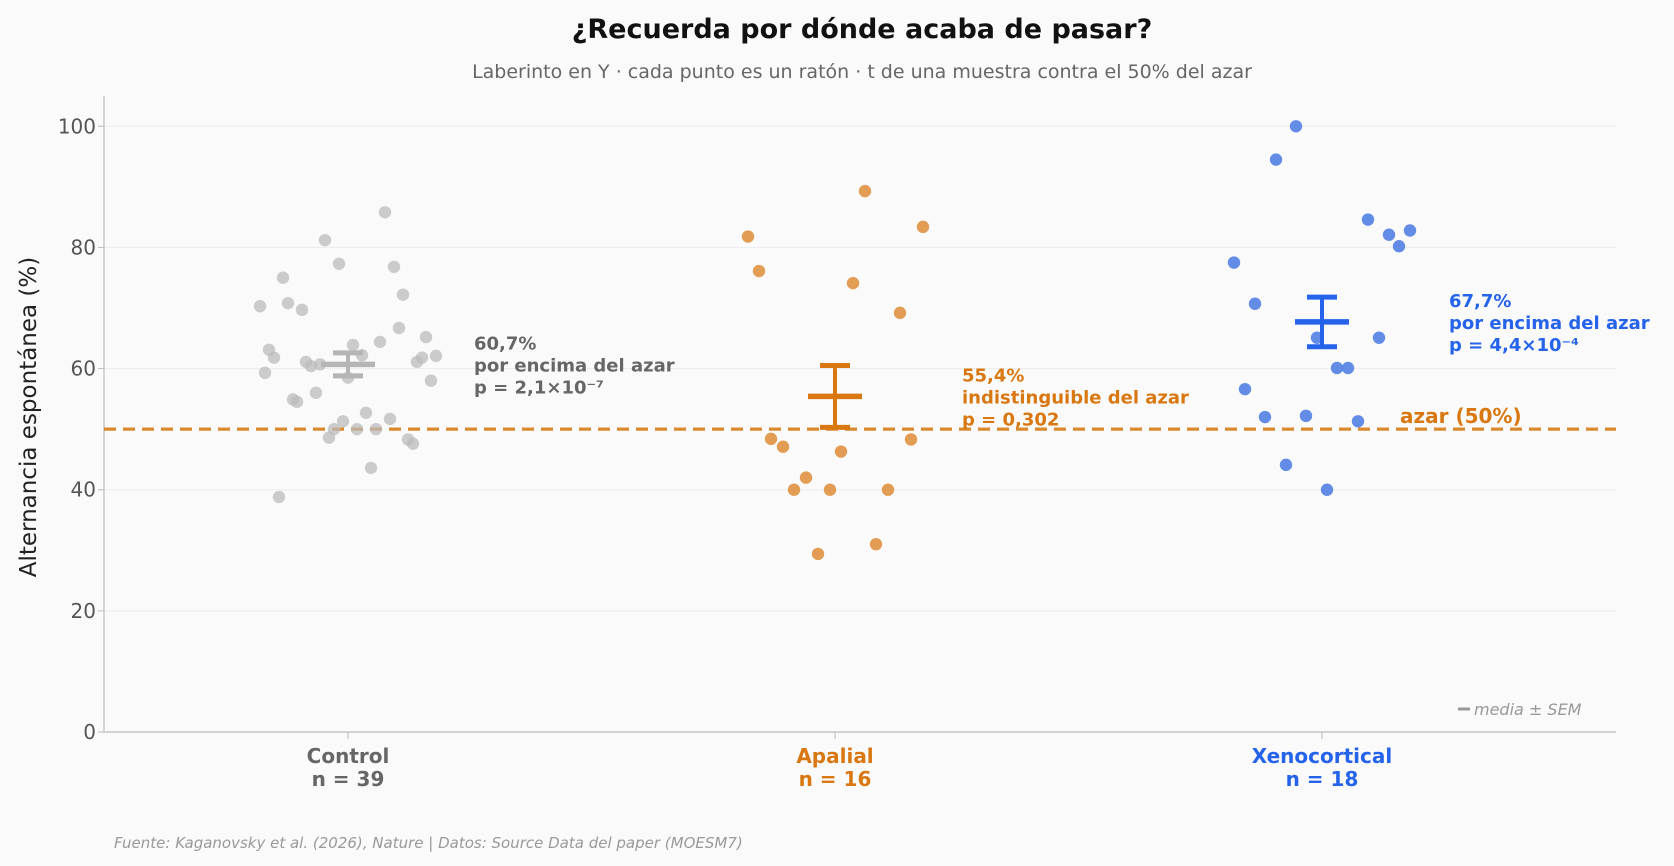  I want to click on x-category-name: Xenocortical, so click(1322, 756).